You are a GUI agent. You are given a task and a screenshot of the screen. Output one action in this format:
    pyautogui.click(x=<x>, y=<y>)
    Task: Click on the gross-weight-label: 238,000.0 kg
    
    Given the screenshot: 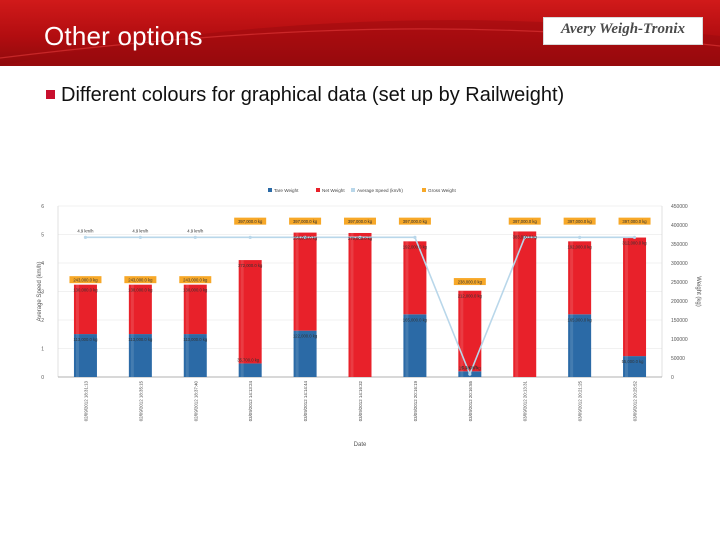 What is the action you would take?
    pyautogui.click(x=470, y=281)
    